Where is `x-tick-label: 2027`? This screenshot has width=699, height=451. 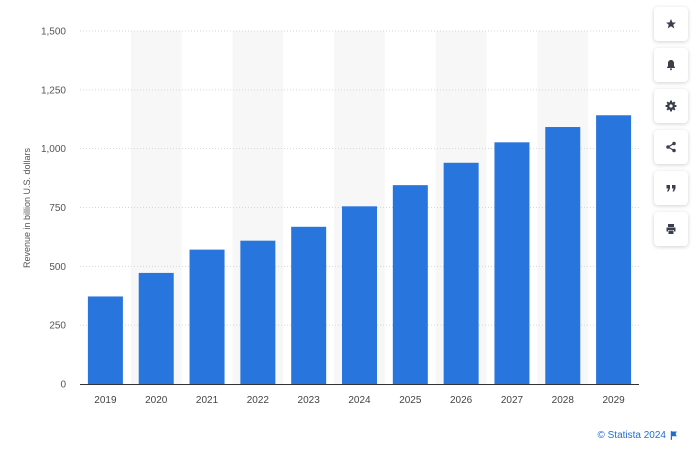
x-tick-label: 2027 is located at coordinates (512, 400).